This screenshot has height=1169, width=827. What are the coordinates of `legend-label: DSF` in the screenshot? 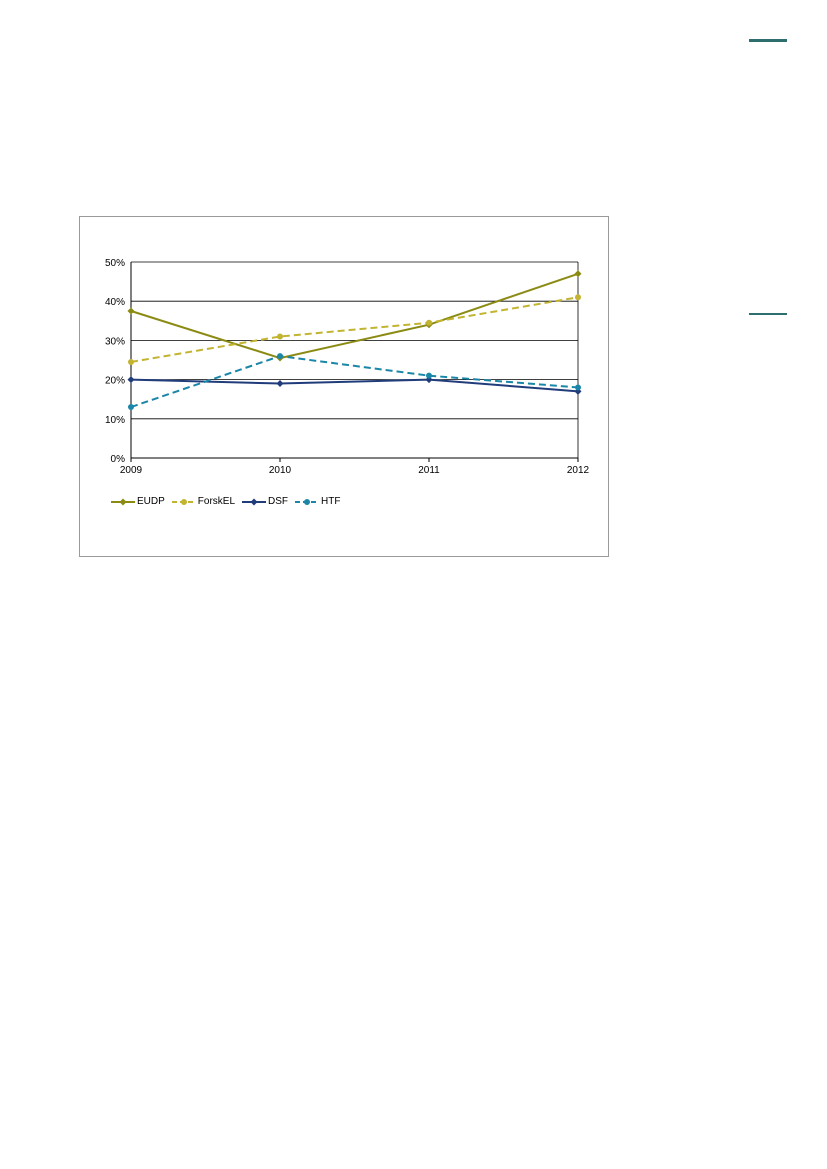 It's located at (278, 501).